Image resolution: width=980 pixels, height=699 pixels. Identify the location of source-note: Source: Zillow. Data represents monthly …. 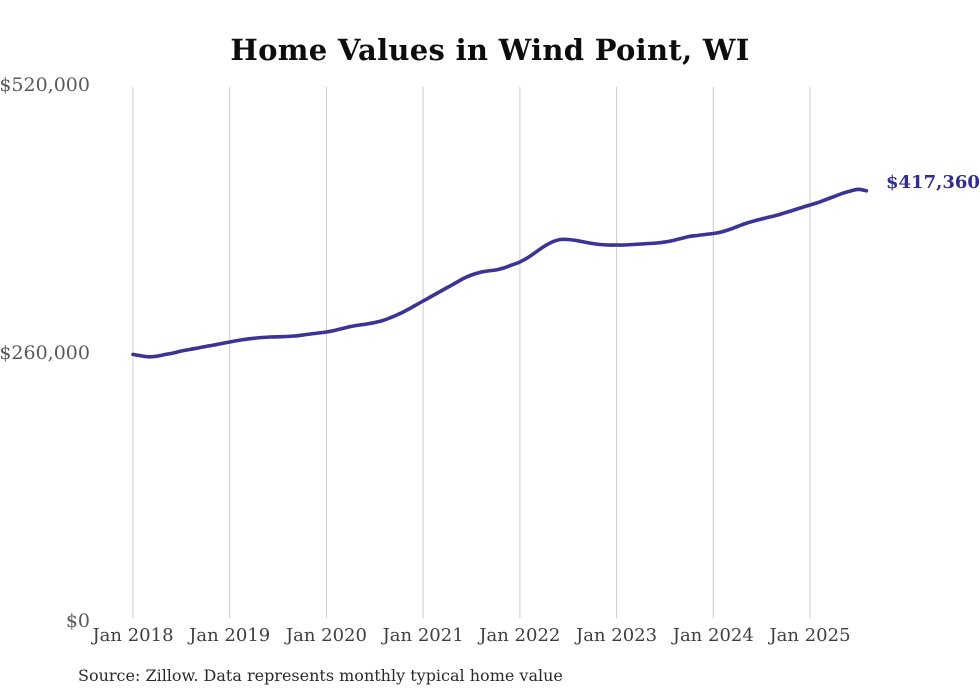
(320, 675).